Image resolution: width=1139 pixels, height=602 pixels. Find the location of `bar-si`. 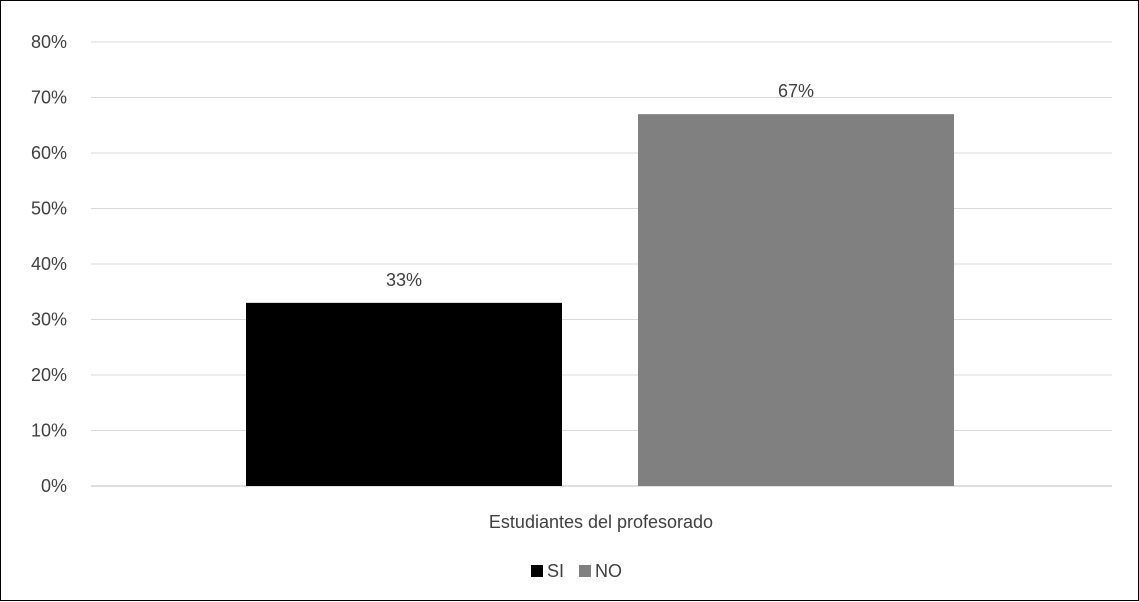

bar-si is located at coordinates (404, 394).